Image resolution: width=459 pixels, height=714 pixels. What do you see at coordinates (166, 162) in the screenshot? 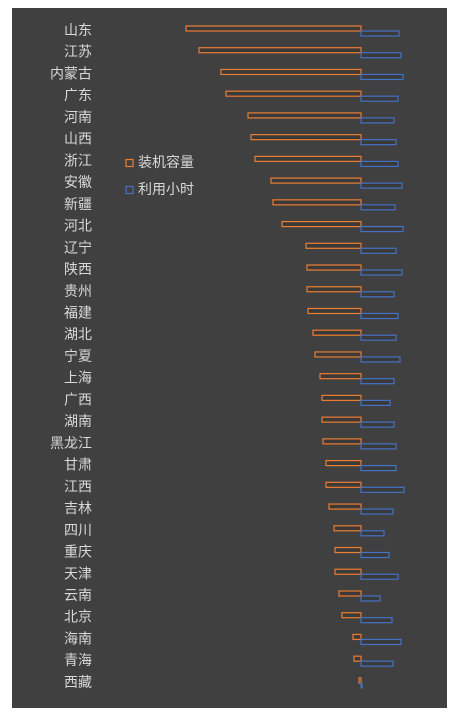
I see `legend-label: 装机容量` at bounding box center [166, 162].